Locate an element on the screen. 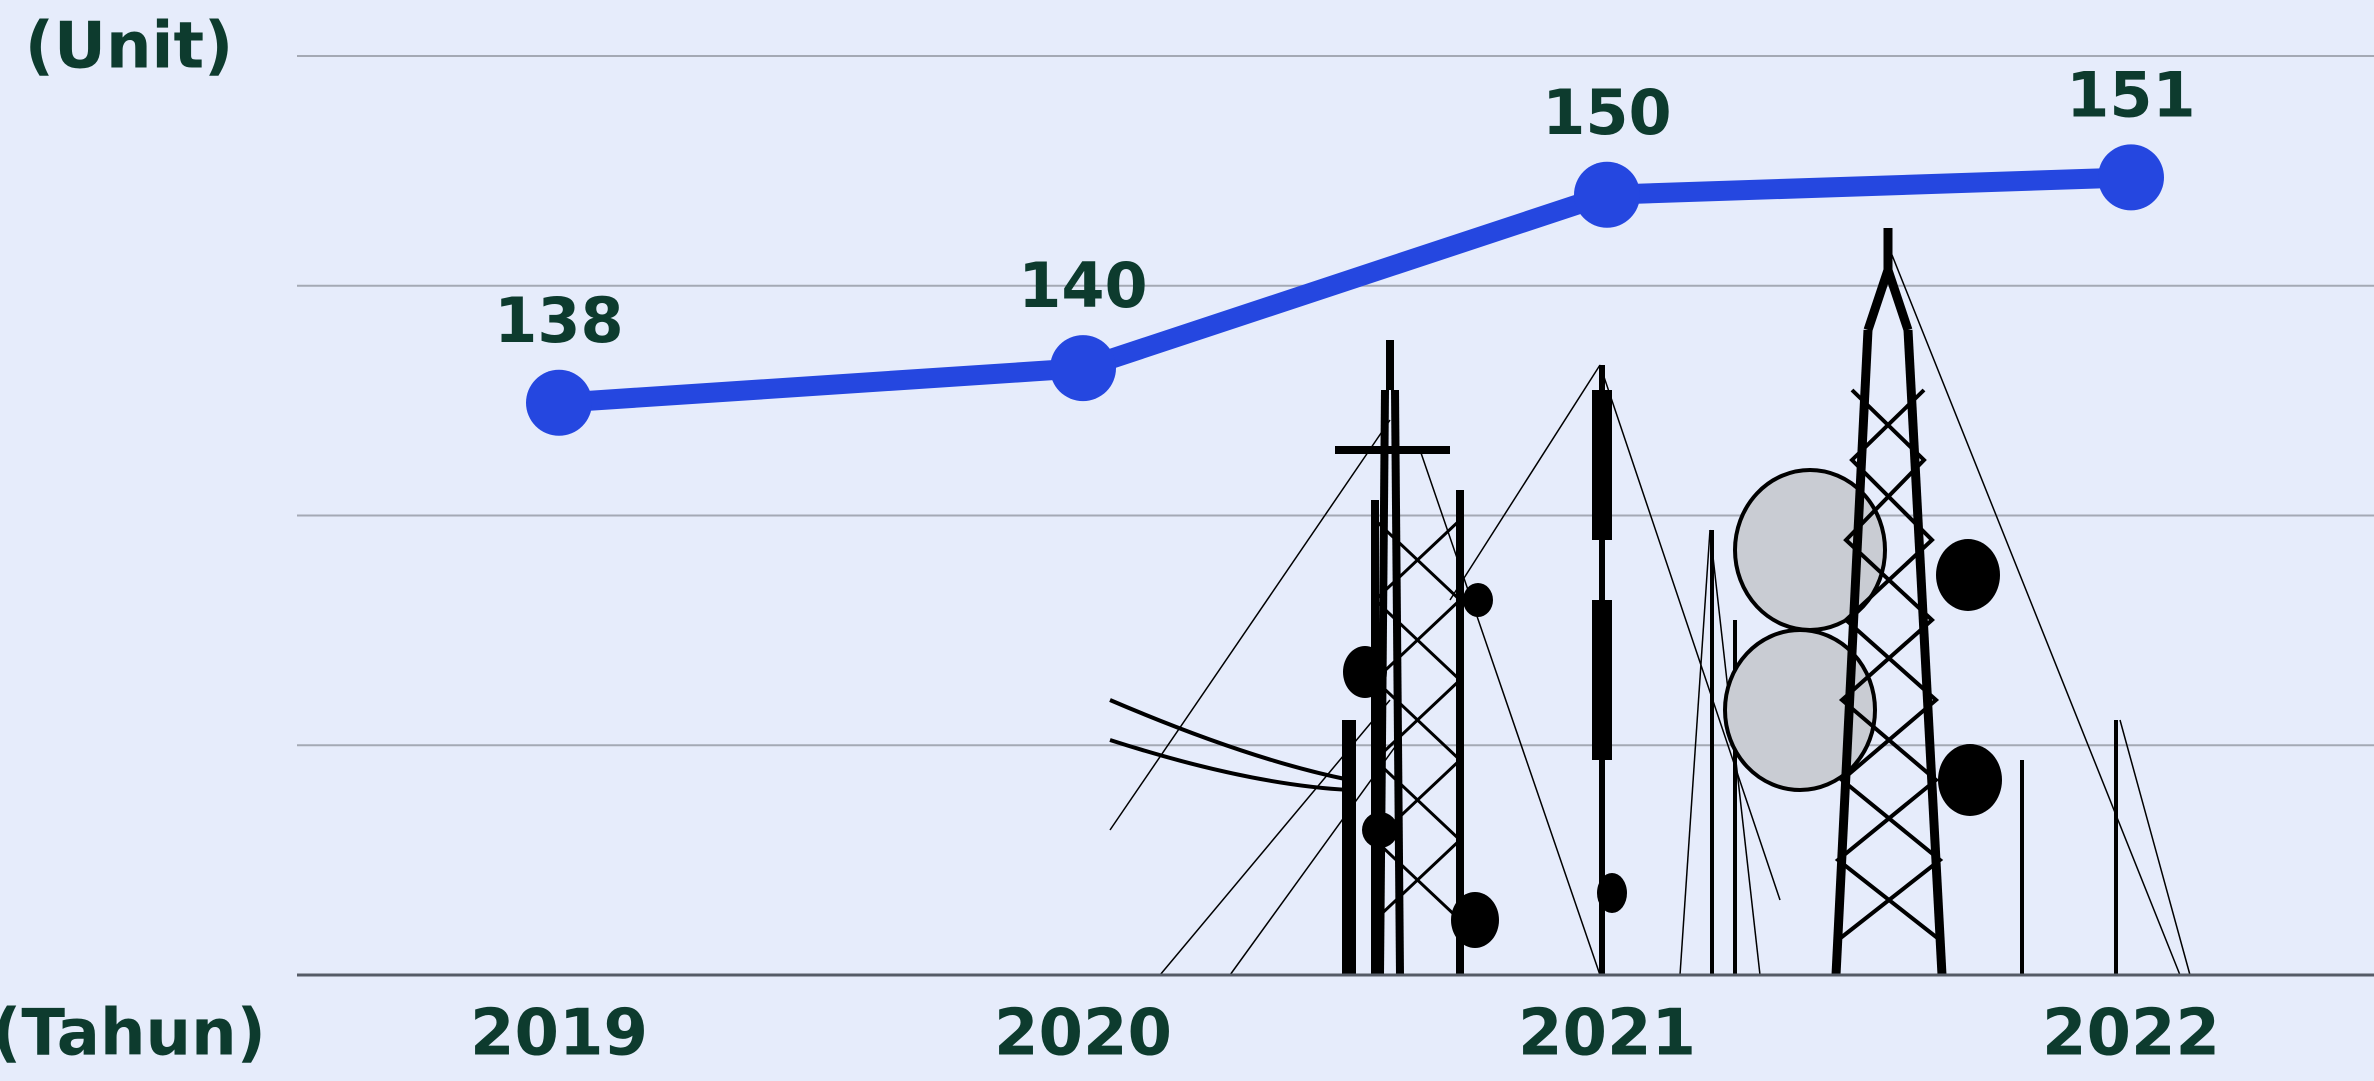 This screenshot has width=2374, height=1081. data-label: 151 is located at coordinates (2130, 94).